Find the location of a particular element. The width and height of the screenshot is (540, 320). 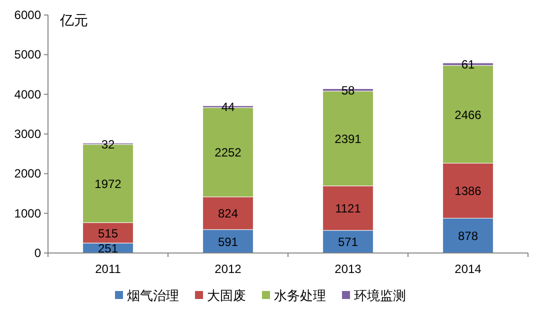

data-label: 2252 is located at coordinates (228, 153).